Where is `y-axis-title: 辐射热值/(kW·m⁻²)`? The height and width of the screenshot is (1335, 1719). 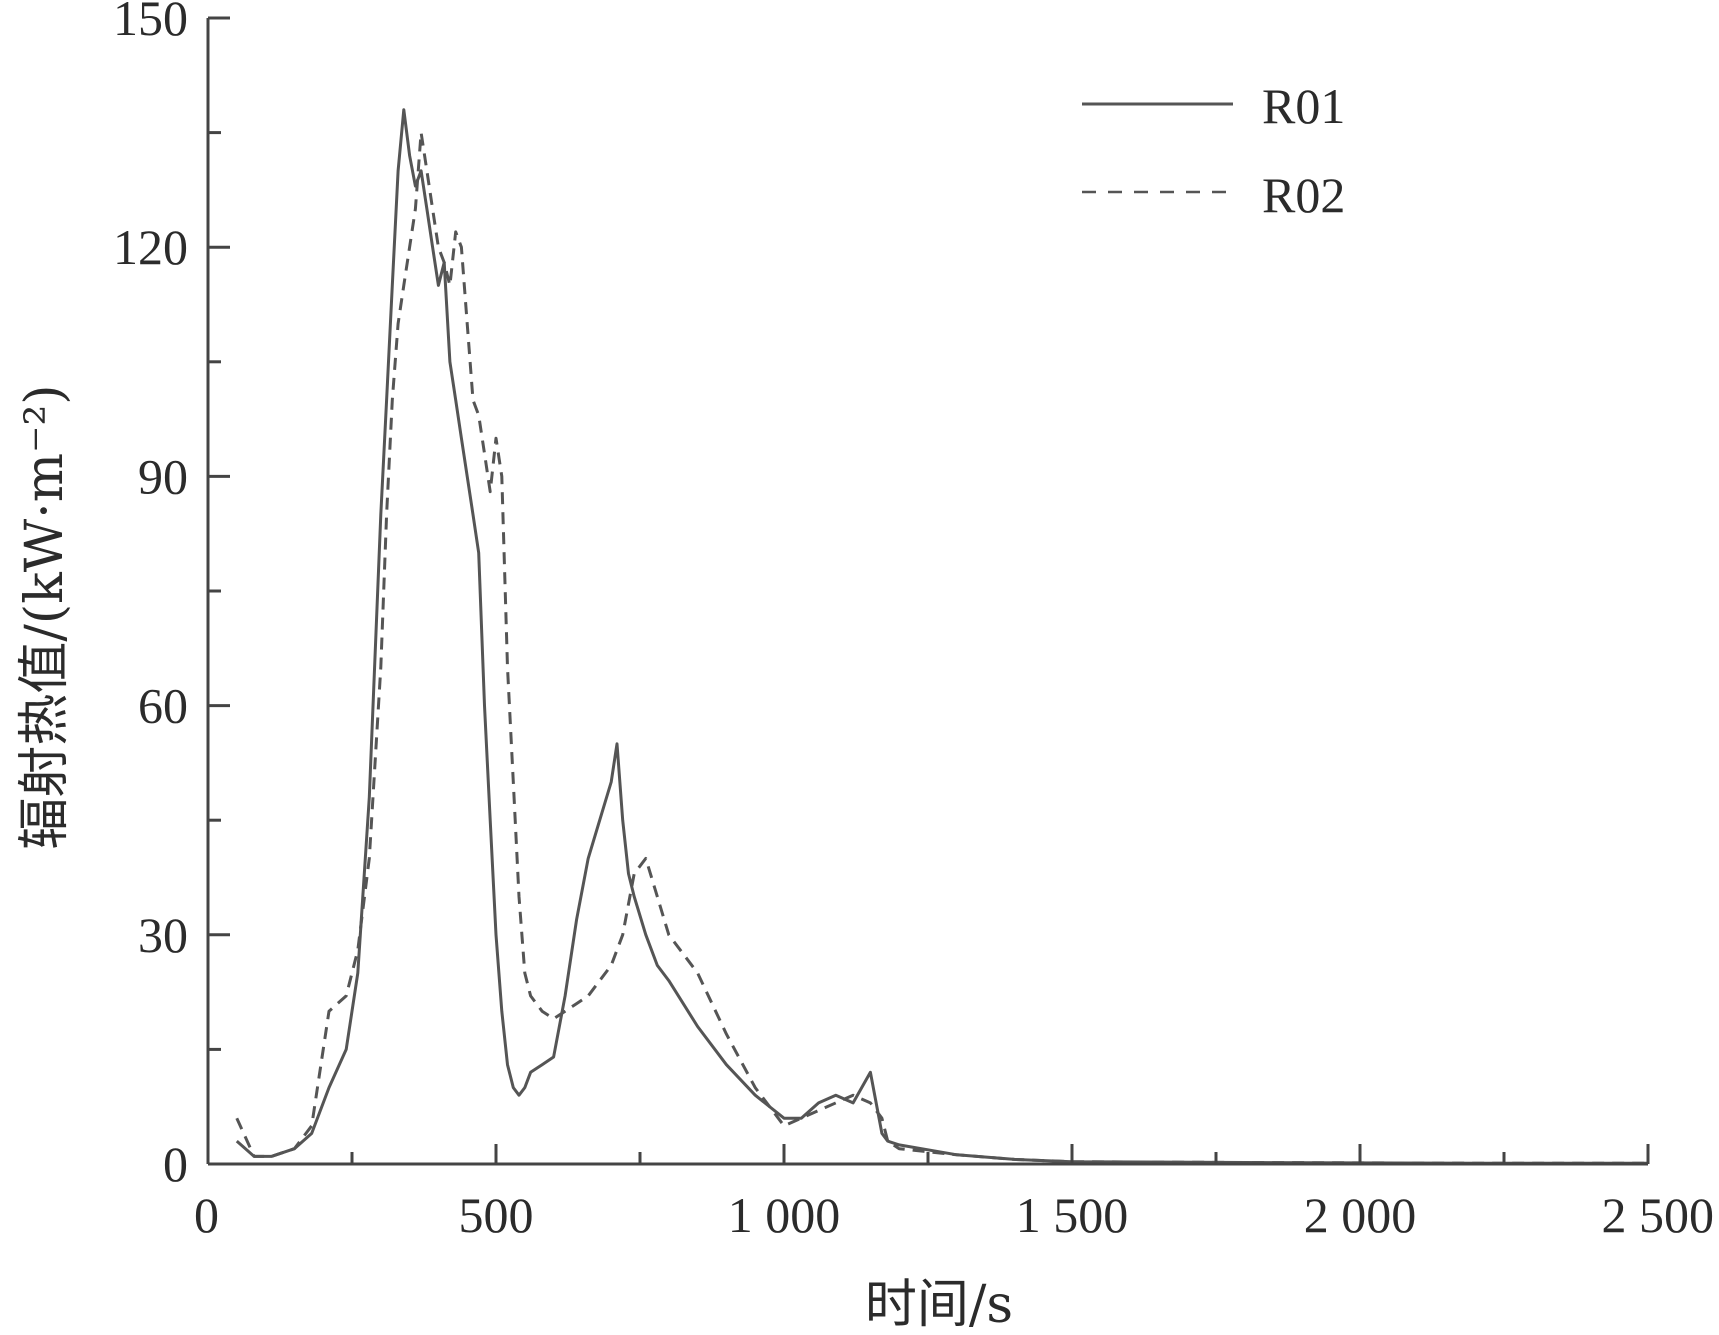 y-axis-title: 辐射热值/(kW·m⁻²) is located at coordinates (45, 616).